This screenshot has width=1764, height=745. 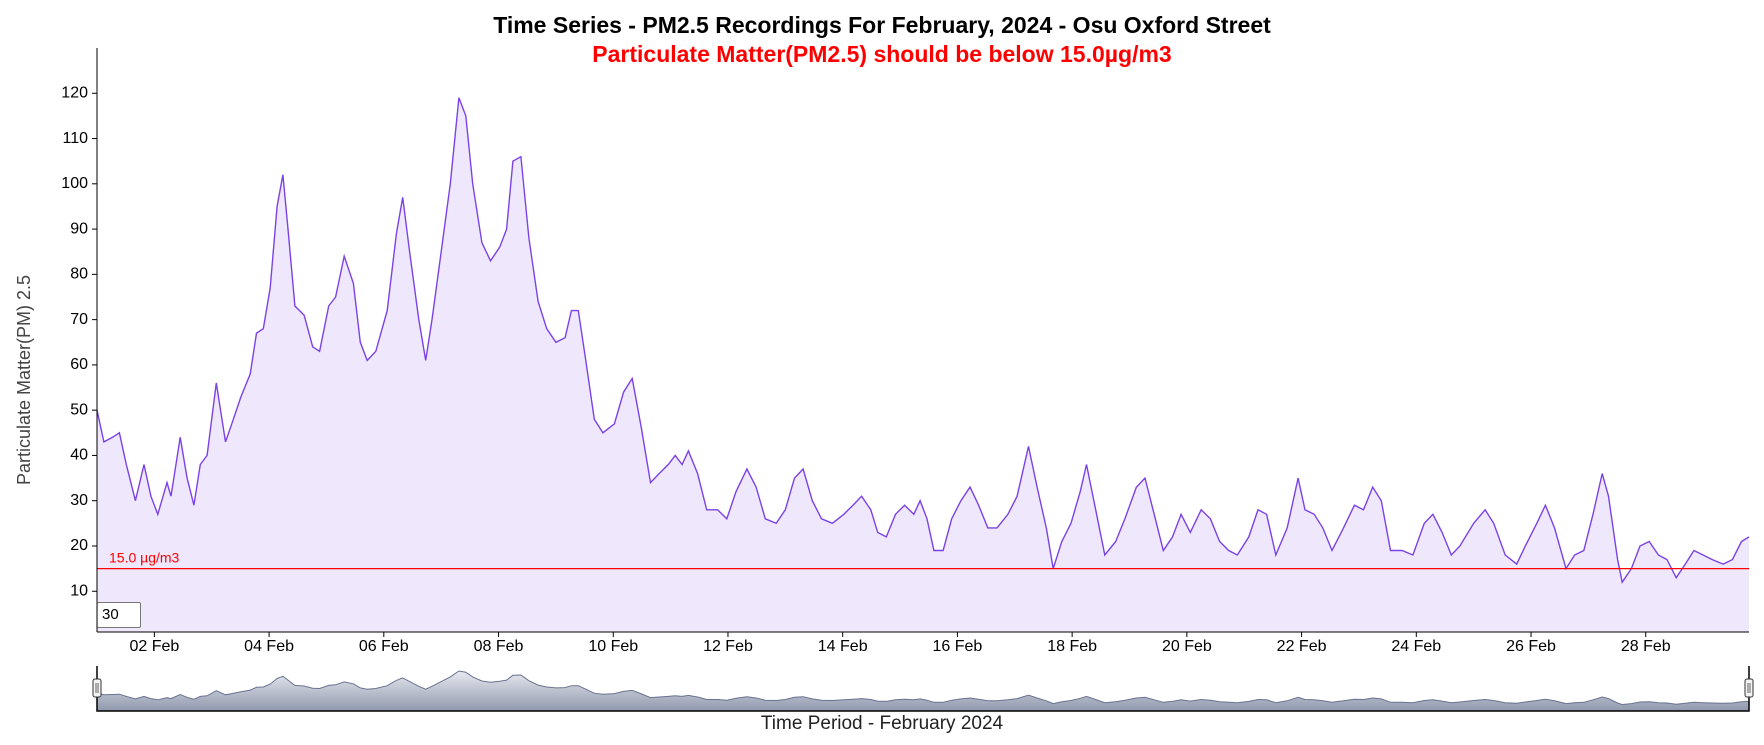 What do you see at coordinates (384, 646) in the screenshot?
I see `x-tick-label: 06 Feb` at bounding box center [384, 646].